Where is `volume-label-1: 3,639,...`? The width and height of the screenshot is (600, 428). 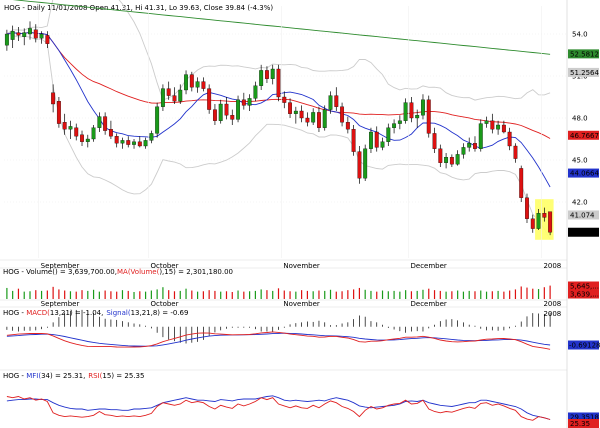 volume-label-1: 3,639,... is located at coordinates (584, 295).